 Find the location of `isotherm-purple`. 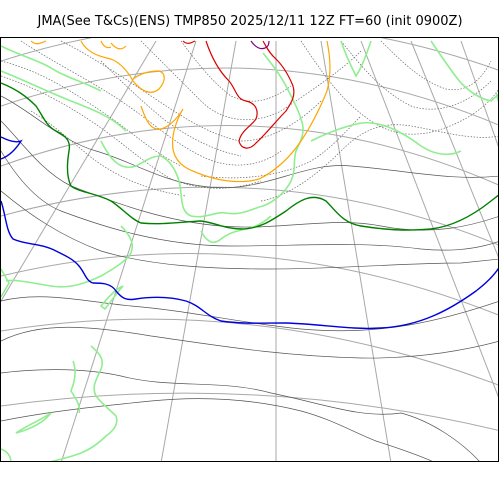

isotherm-purple is located at coordinates (260, 45).